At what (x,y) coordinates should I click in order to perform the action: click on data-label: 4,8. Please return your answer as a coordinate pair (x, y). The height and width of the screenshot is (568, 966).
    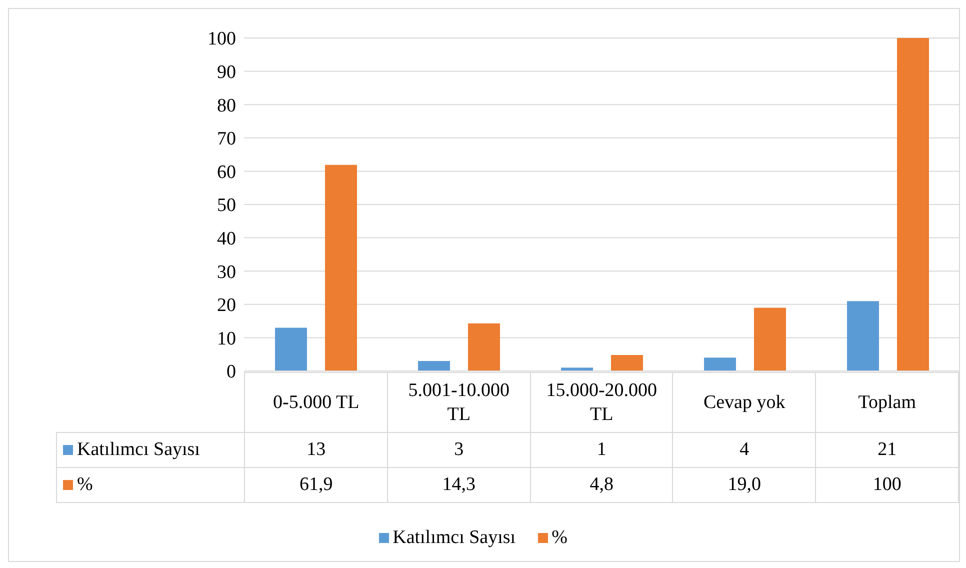
    Looking at the image, I should click on (601, 485).